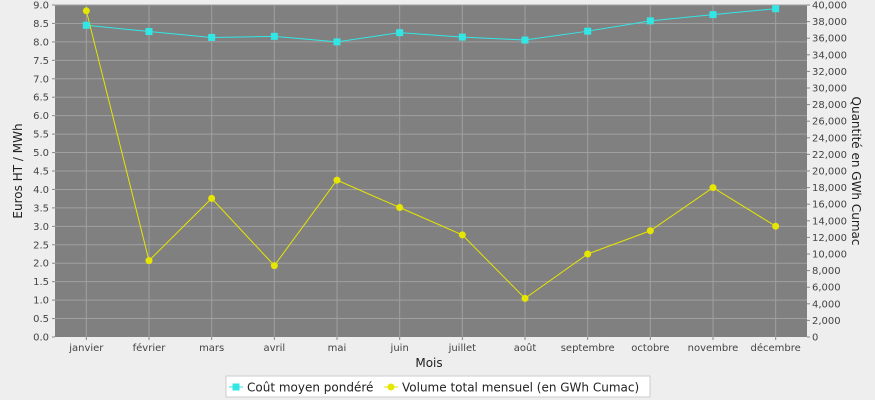 The image size is (875, 400). What do you see at coordinates (41, 153) in the screenshot?
I see `left-tick-label: 5.0` at bounding box center [41, 153].